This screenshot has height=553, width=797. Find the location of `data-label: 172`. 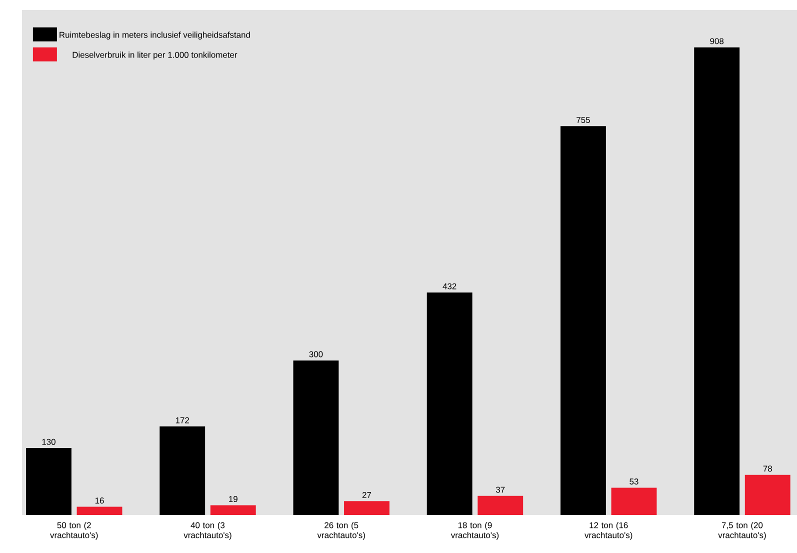

data-label: 172 is located at coordinates (182, 420).